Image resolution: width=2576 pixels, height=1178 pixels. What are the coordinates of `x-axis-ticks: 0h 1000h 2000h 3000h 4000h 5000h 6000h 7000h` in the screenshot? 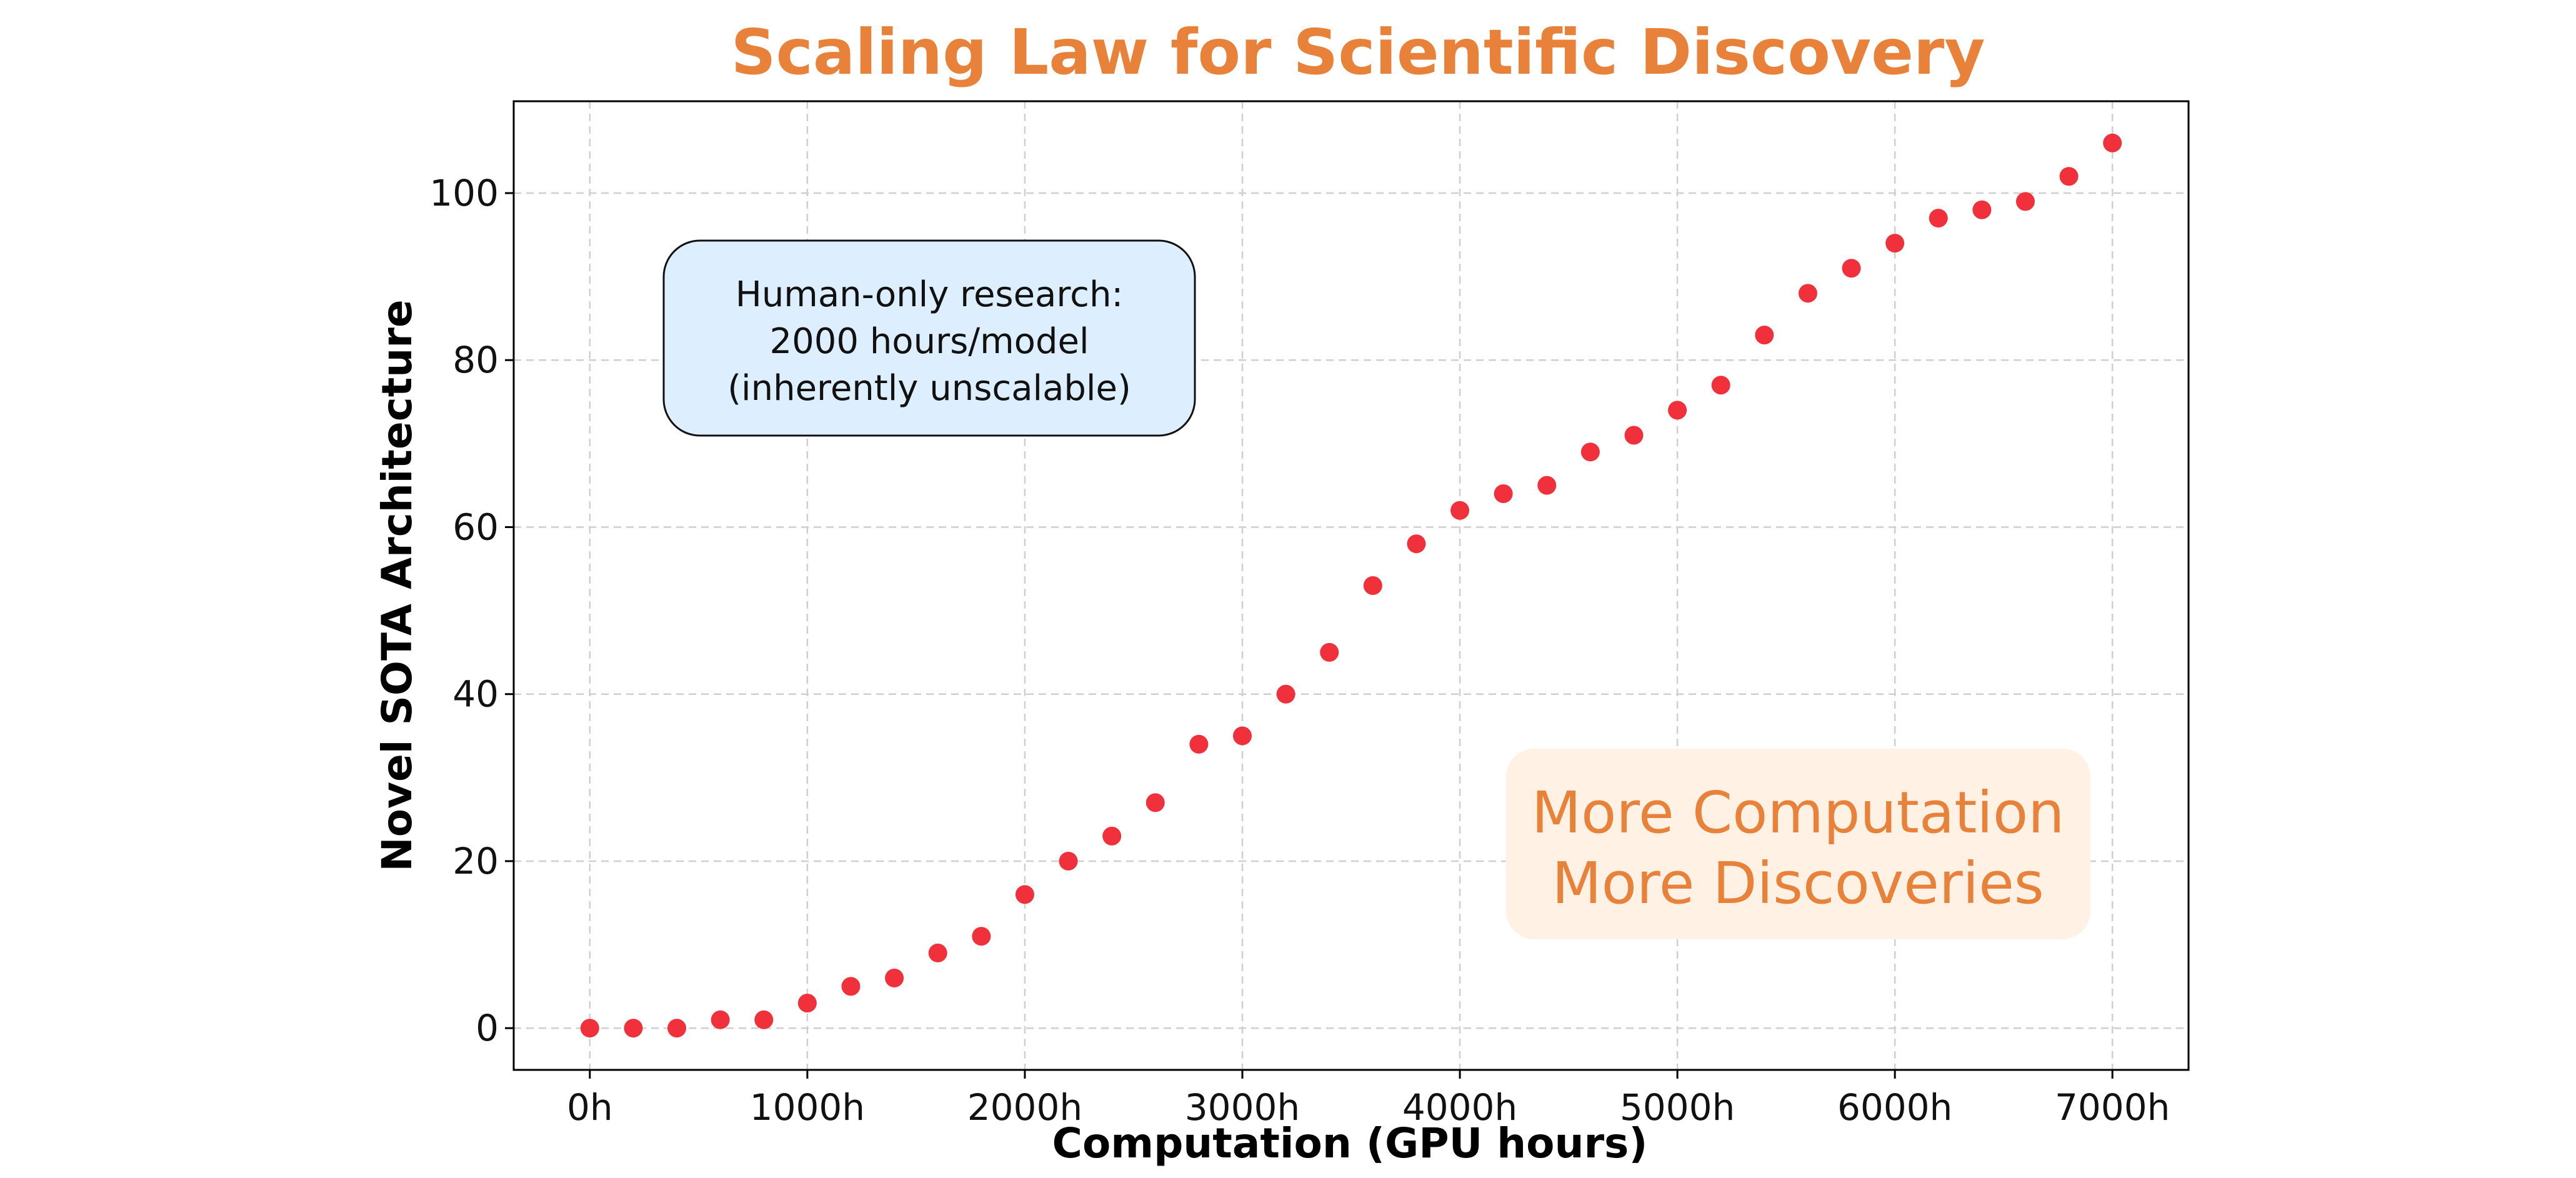 It's located at (1368, 1099).